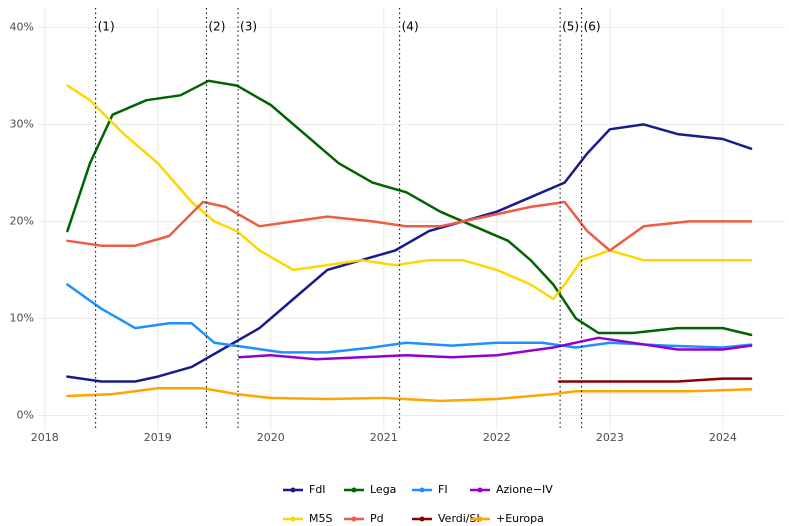 Image resolution: width=789 pixels, height=526 pixels. I want to click on legend-label: FdI, so click(317, 489).